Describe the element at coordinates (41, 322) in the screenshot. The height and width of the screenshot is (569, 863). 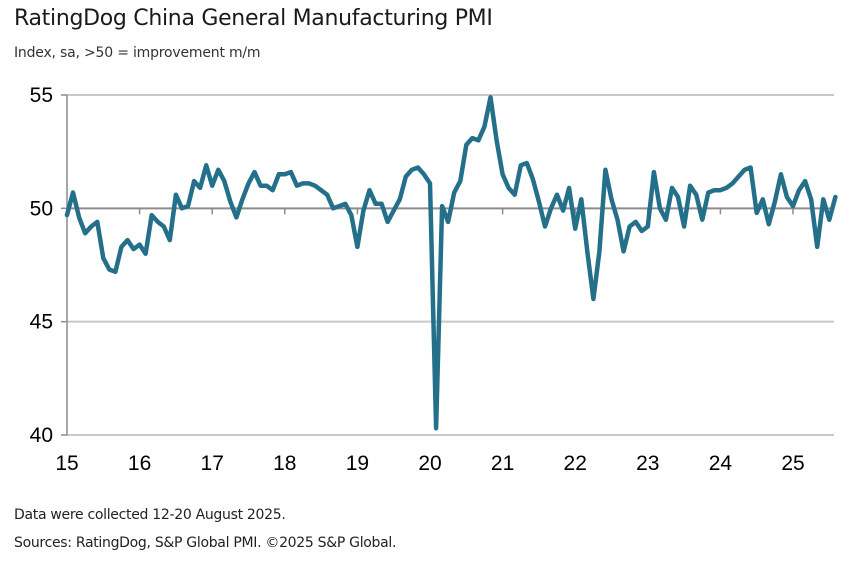
I see `y-tick-label: 45` at that location.